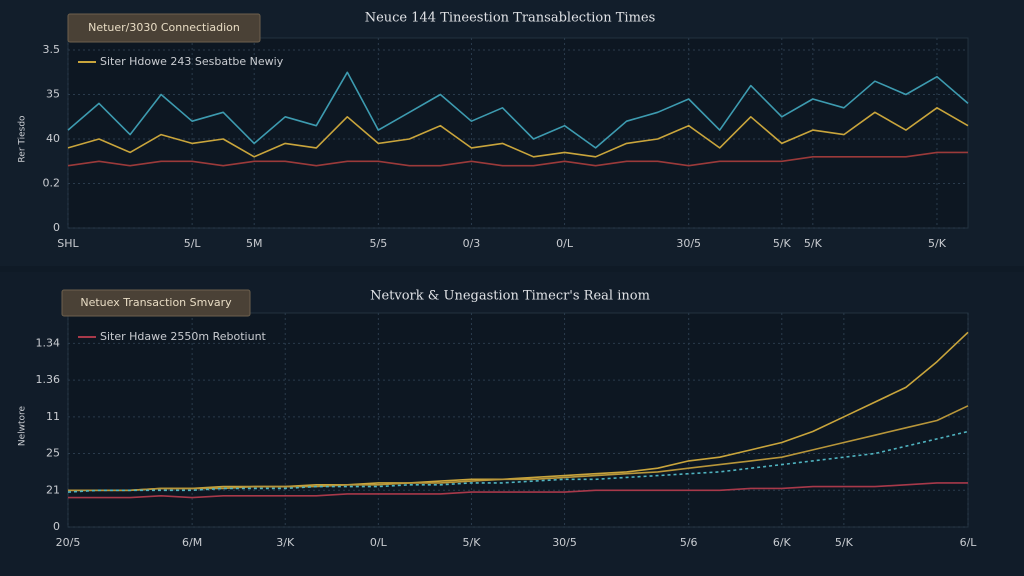  What do you see at coordinates (285, 542) in the screenshot?
I see `x-tick-label: 3/K` at bounding box center [285, 542].